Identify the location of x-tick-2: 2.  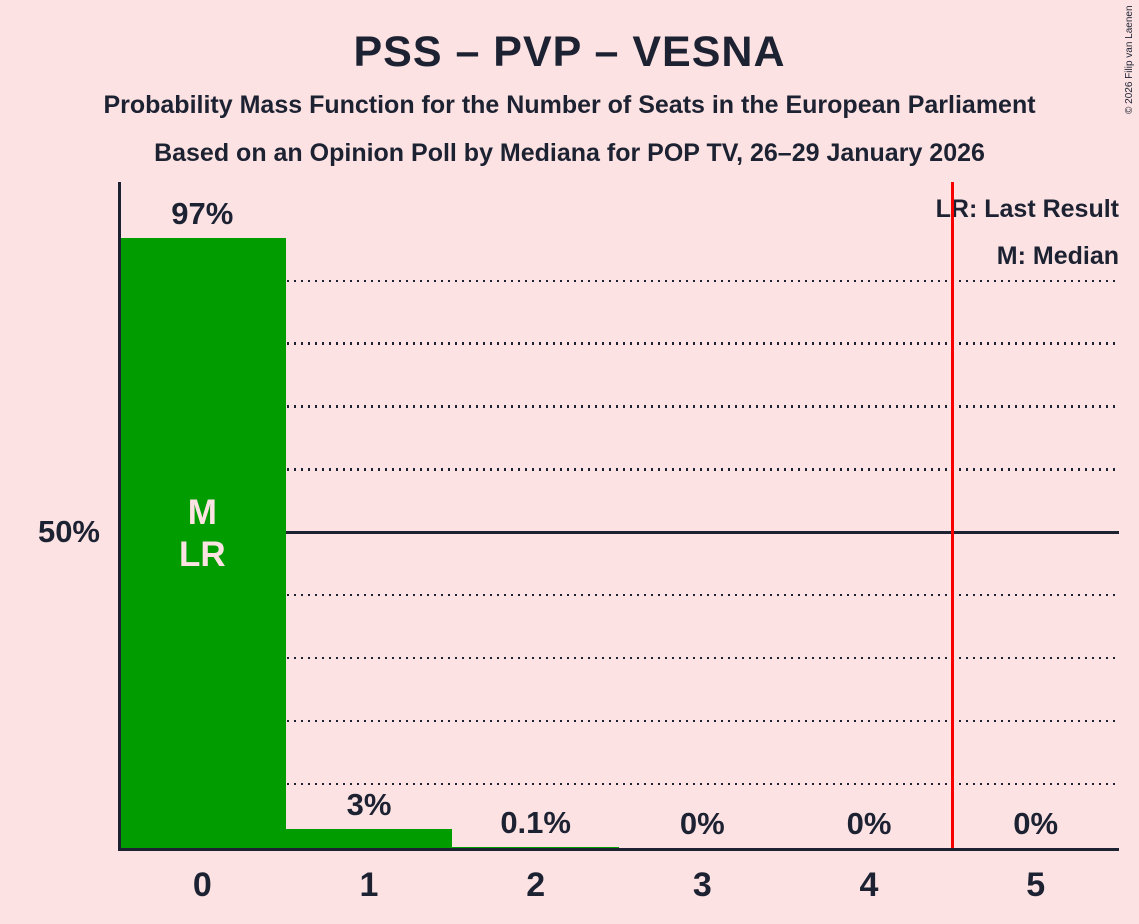
(536, 885).